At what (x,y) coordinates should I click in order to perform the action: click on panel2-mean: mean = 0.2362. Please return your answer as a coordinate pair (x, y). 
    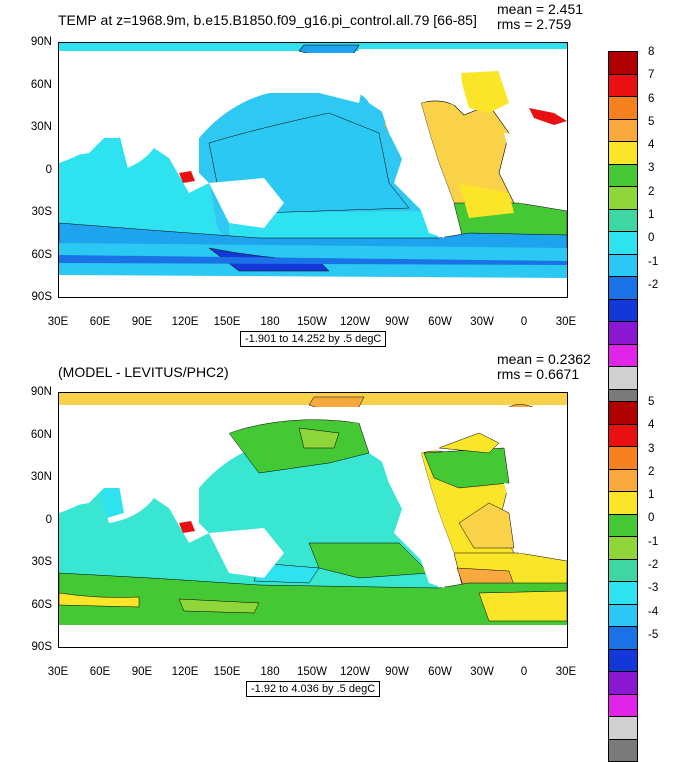
    Looking at the image, I should click on (544, 359).